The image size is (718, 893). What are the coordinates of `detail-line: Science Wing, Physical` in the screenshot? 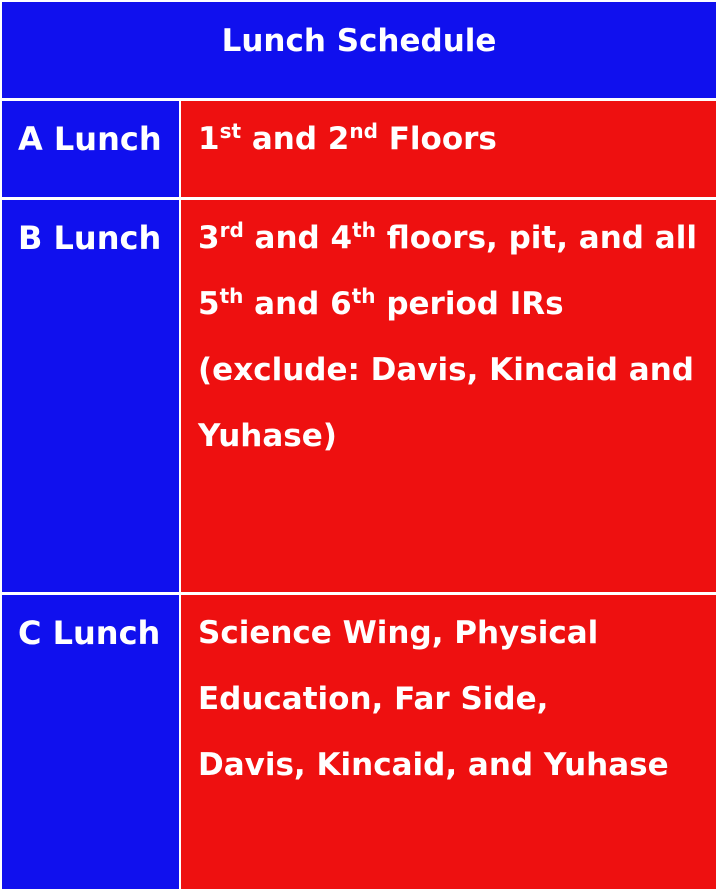 It's located at (398, 633).